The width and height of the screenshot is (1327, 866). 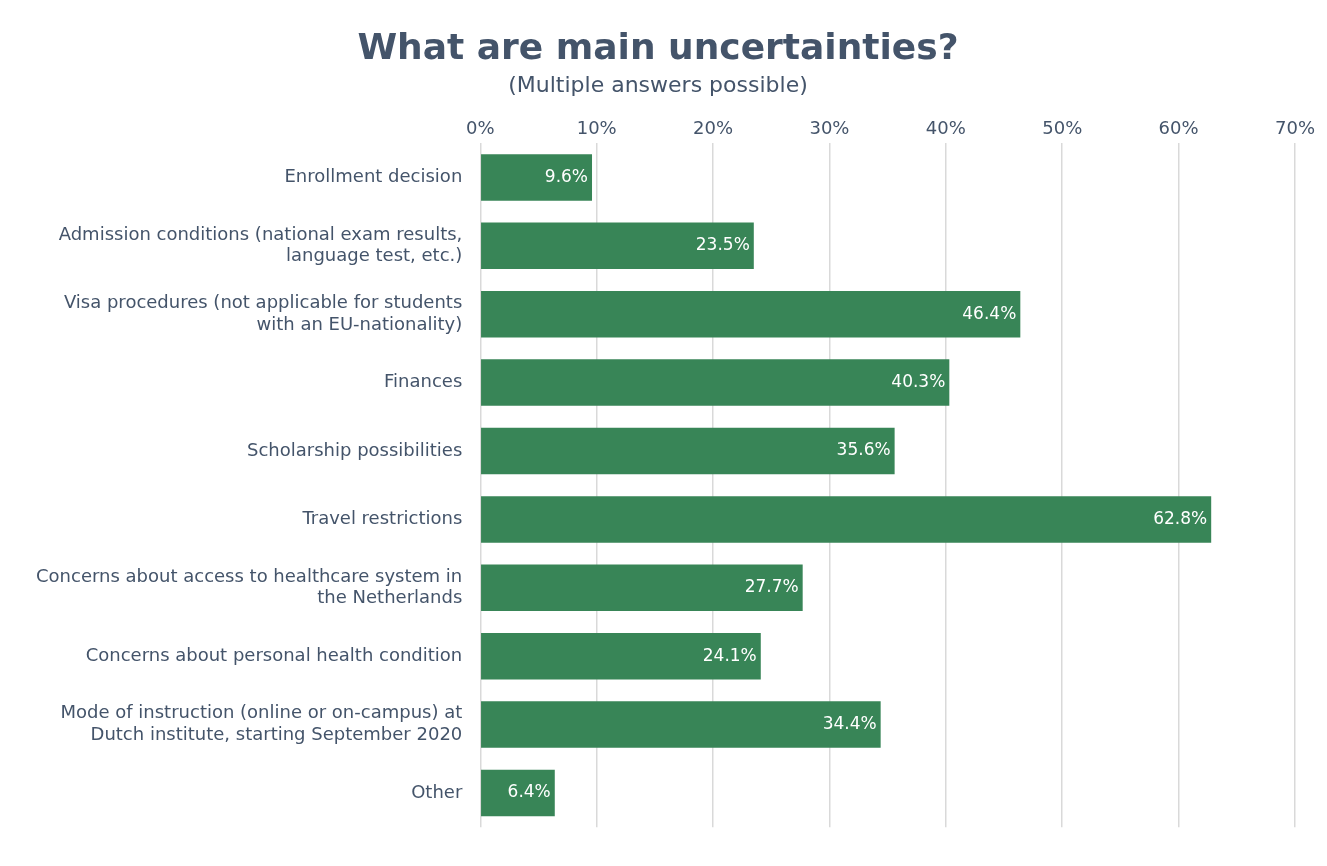 What do you see at coordinates (658, 46) in the screenshot?
I see `chart-title: What are main uncertainties?` at bounding box center [658, 46].